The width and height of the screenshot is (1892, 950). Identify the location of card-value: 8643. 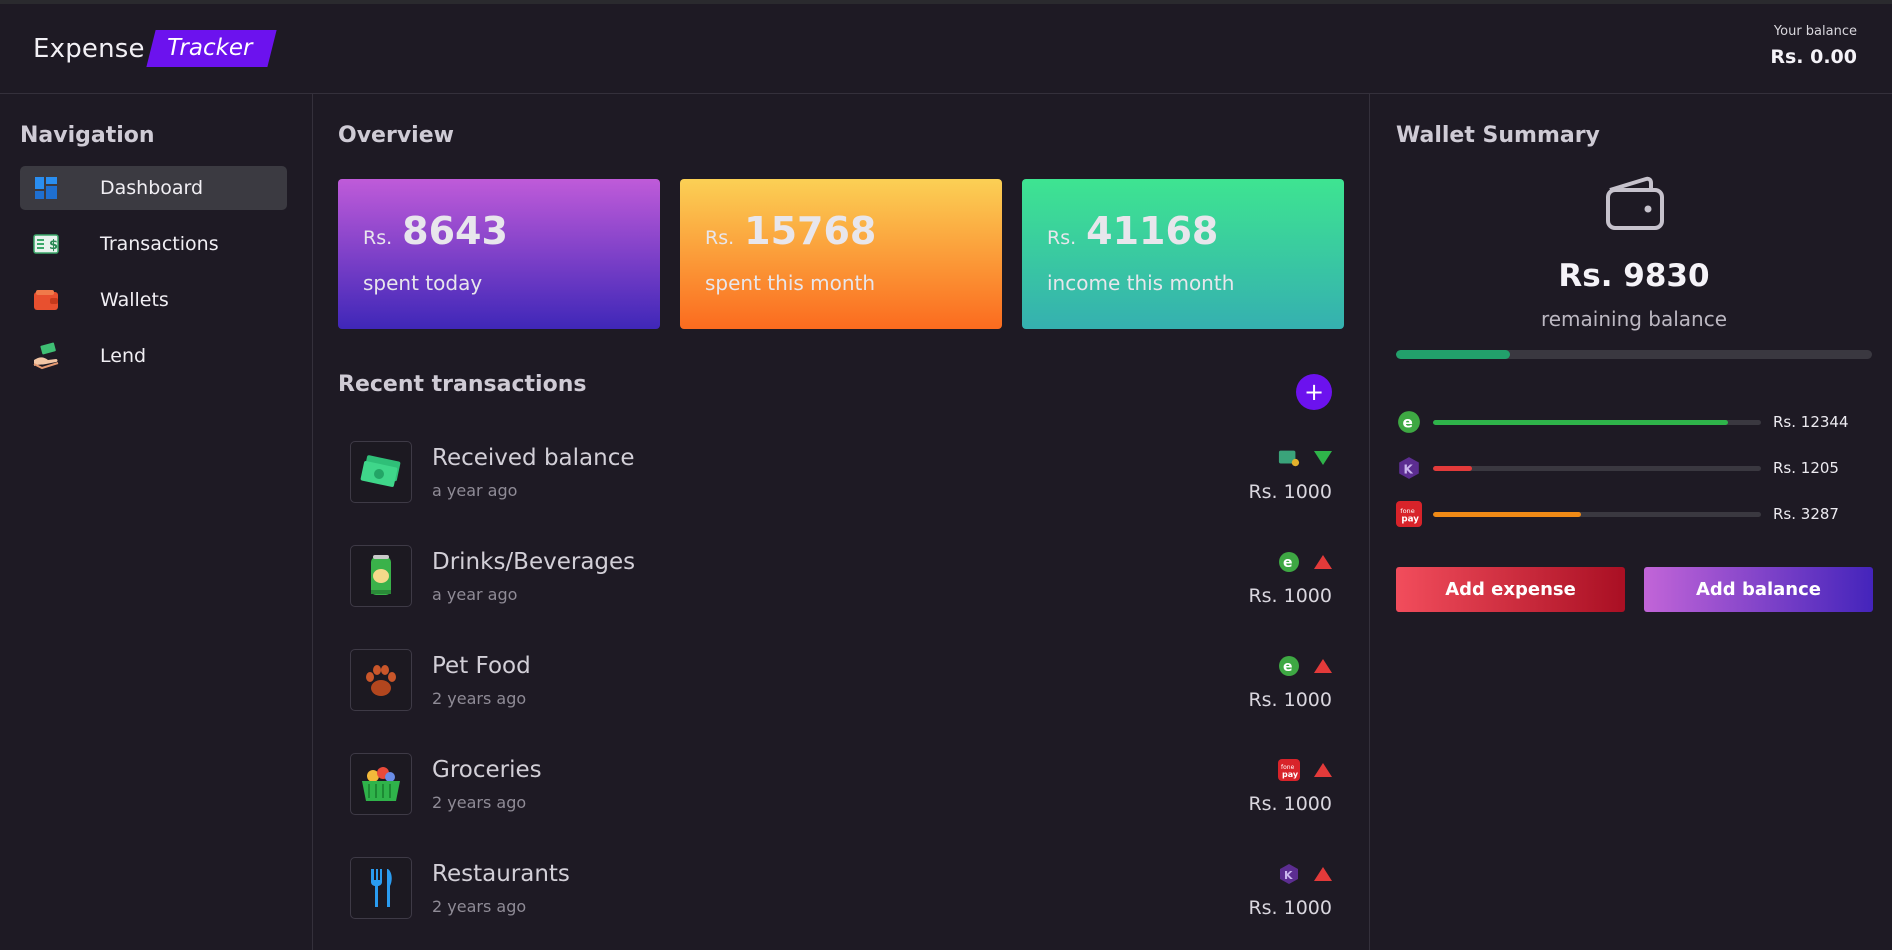
(455, 231).